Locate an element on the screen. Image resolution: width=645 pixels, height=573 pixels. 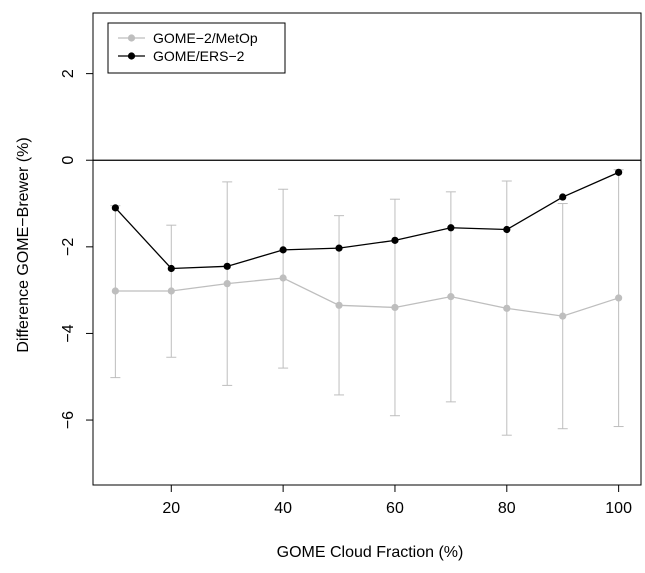
x-tick-label: 100 is located at coordinates (618, 508).